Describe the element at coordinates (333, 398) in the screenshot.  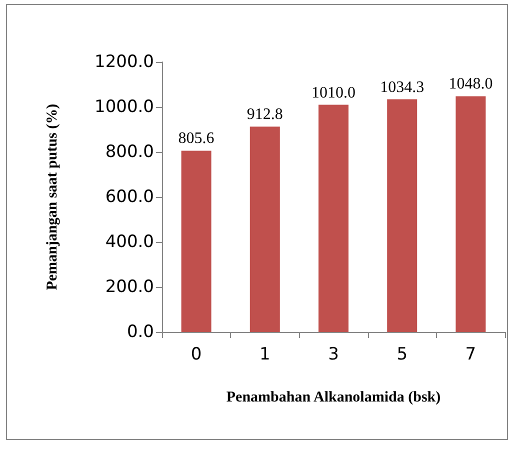
I see `x-axis-title: Penambahan Alkanolamida (bsk)` at that location.